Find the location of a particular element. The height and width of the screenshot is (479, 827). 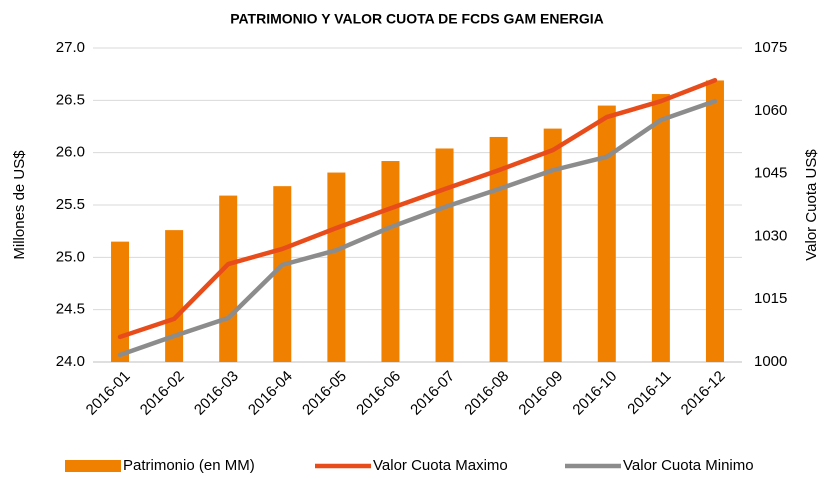

y2-tick-label: 1000 is located at coordinates (770, 361).